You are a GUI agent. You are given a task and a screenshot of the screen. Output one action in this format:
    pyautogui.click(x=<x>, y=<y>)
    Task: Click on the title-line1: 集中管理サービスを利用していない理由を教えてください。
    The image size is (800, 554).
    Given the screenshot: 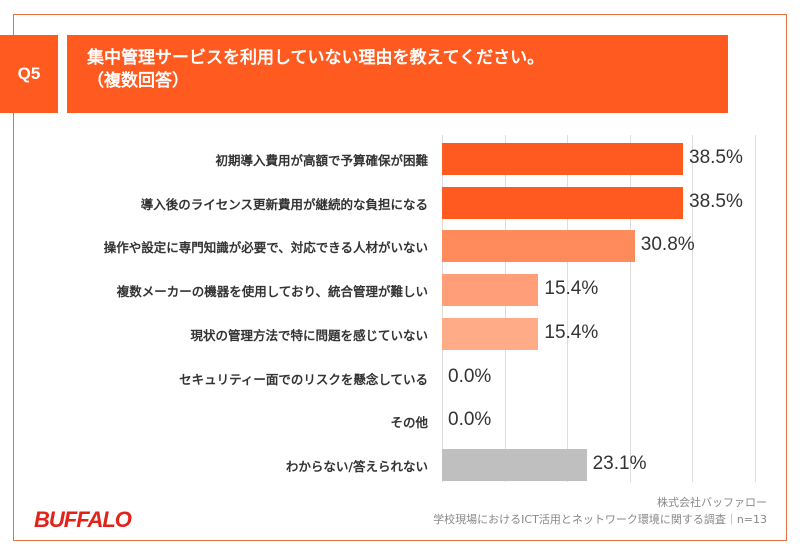 What is the action you would take?
    pyautogui.click(x=316, y=58)
    